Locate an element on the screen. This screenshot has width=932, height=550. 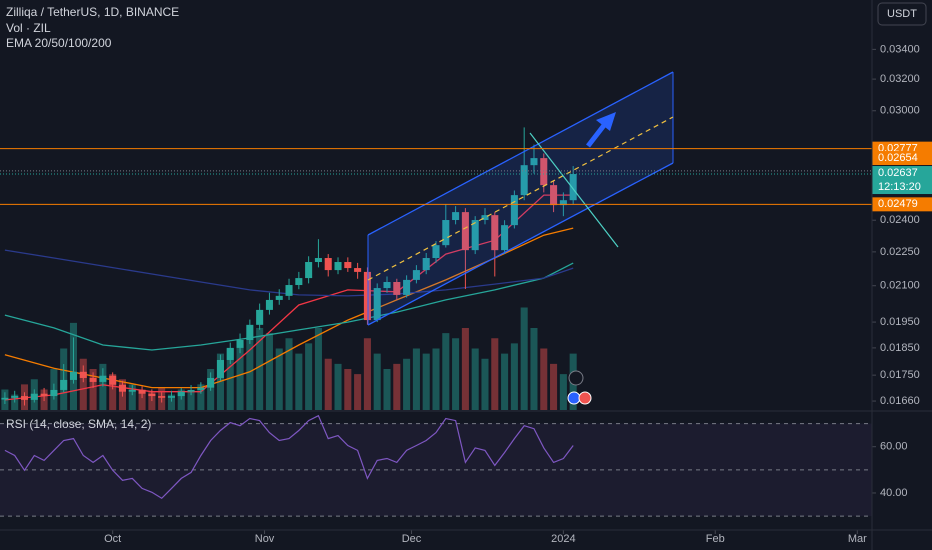
arrow-shaft is located at coordinates (596, 135).